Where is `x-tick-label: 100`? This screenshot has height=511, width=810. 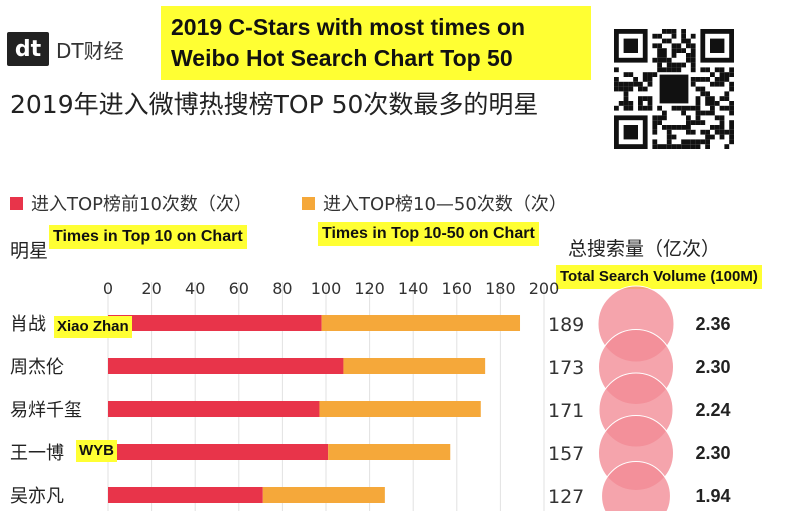
x-tick-label: 100 is located at coordinates (326, 288).